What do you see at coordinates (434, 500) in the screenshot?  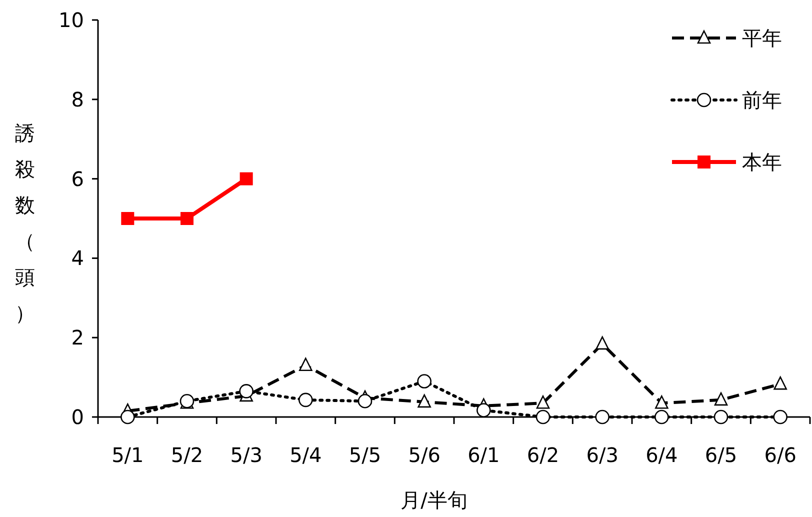 I see `x-axis-title: 月/半旬` at bounding box center [434, 500].